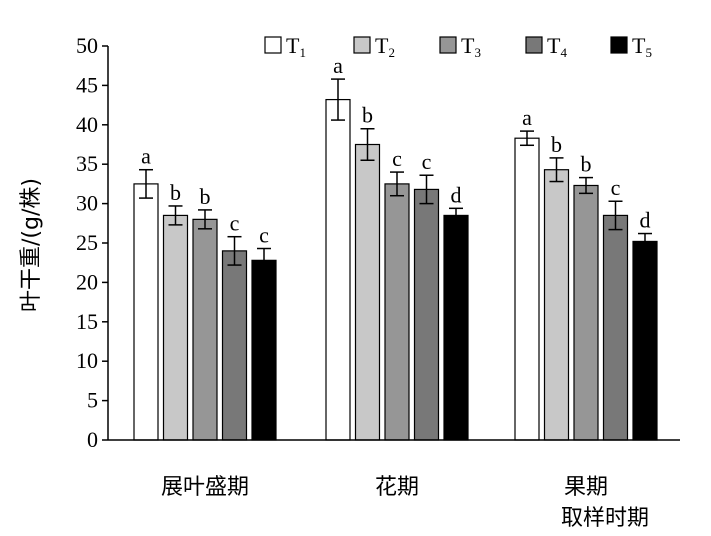 The height and width of the screenshot is (536, 711). I want to click on legend: T1 T2 T3 T4 T5, so click(458, 46).